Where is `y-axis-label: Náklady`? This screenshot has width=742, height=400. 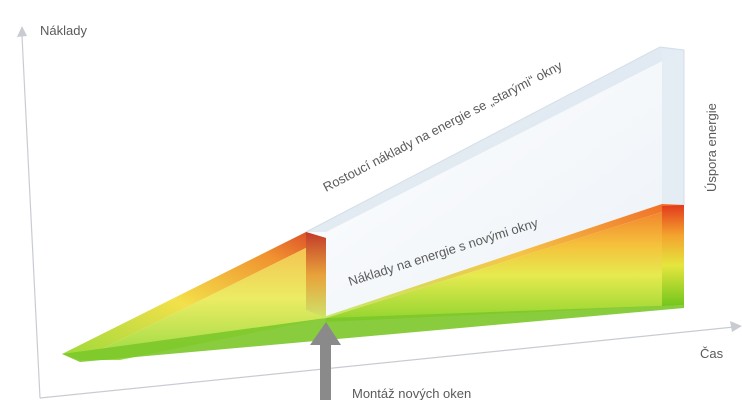
y-axis-label: Náklady is located at coordinates (63, 30).